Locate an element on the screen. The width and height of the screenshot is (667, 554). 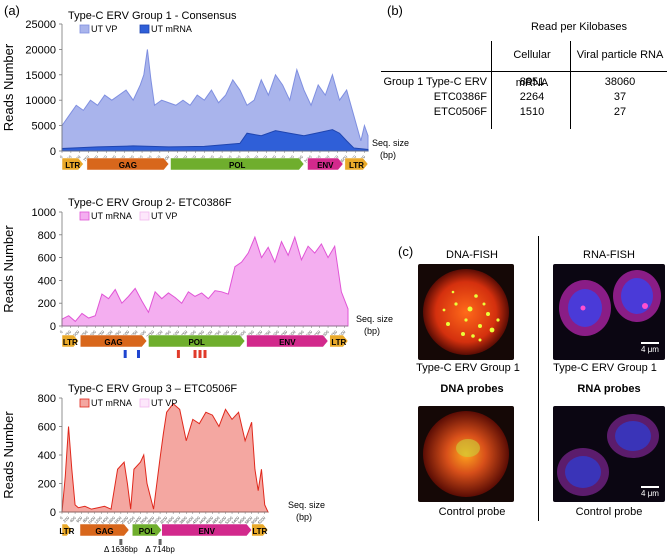
x-tick-label: 2250 is located at coordinates (134, 334).